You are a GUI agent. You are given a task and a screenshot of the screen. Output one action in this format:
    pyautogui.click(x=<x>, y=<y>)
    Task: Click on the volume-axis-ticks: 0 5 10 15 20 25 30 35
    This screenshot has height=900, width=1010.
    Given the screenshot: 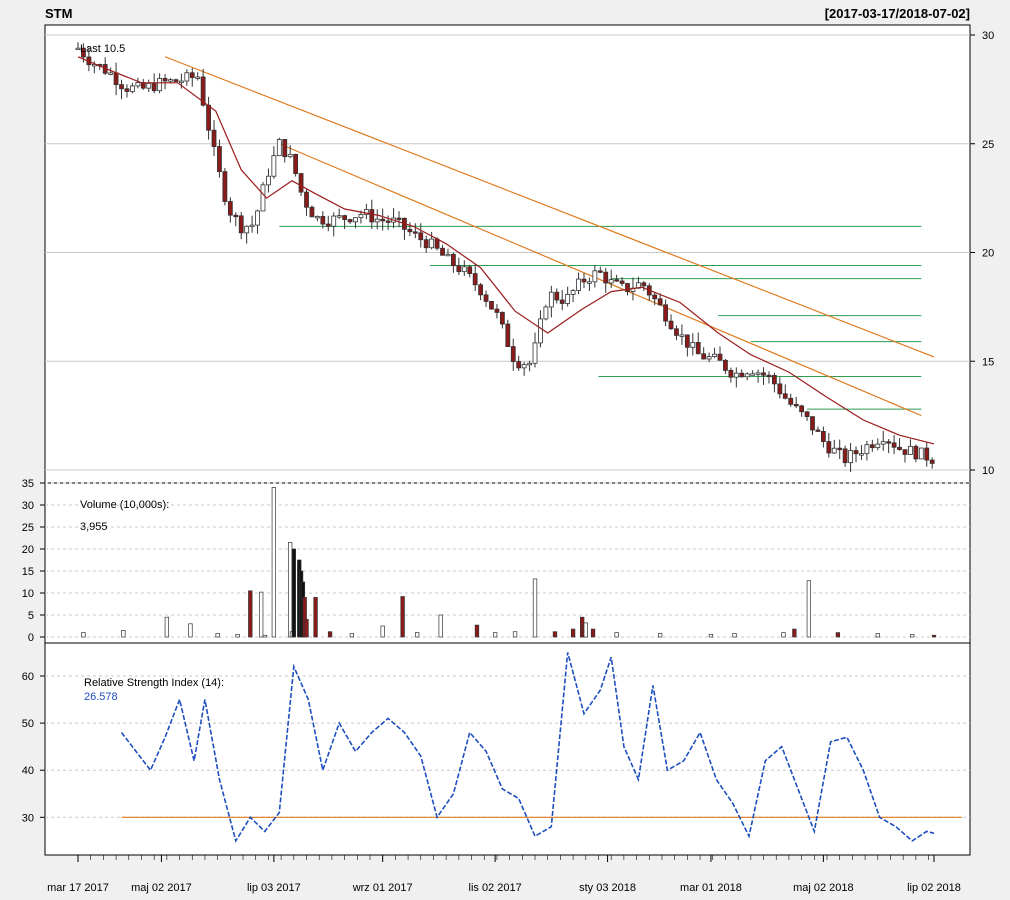 What is the action you would take?
    pyautogui.click(x=33, y=561)
    